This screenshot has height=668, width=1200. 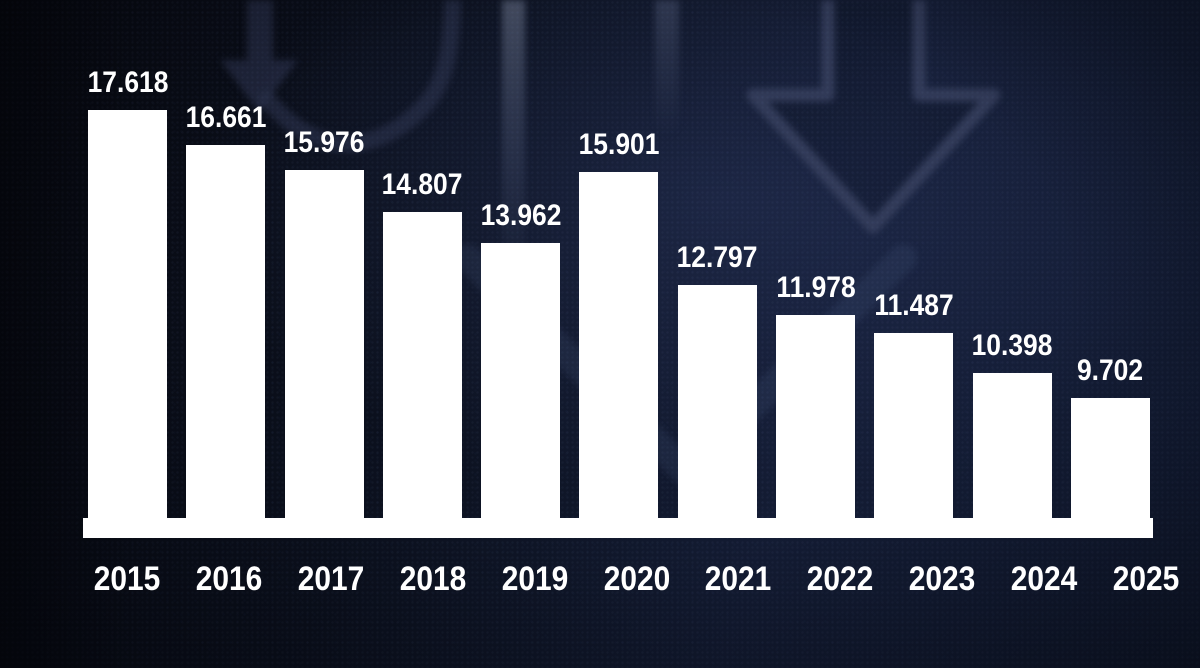 I want to click on bar-2016, so click(x=226, y=331).